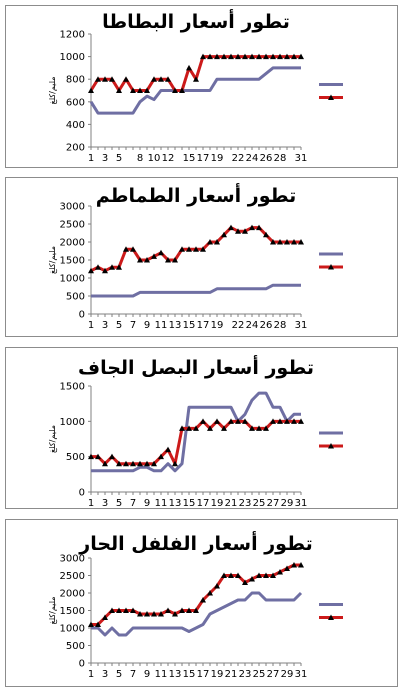 The width and height of the screenshot is (403, 693). What do you see at coordinates (331, 267) in the screenshot?
I see `legend-marker-2017` at bounding box center [331, 267].